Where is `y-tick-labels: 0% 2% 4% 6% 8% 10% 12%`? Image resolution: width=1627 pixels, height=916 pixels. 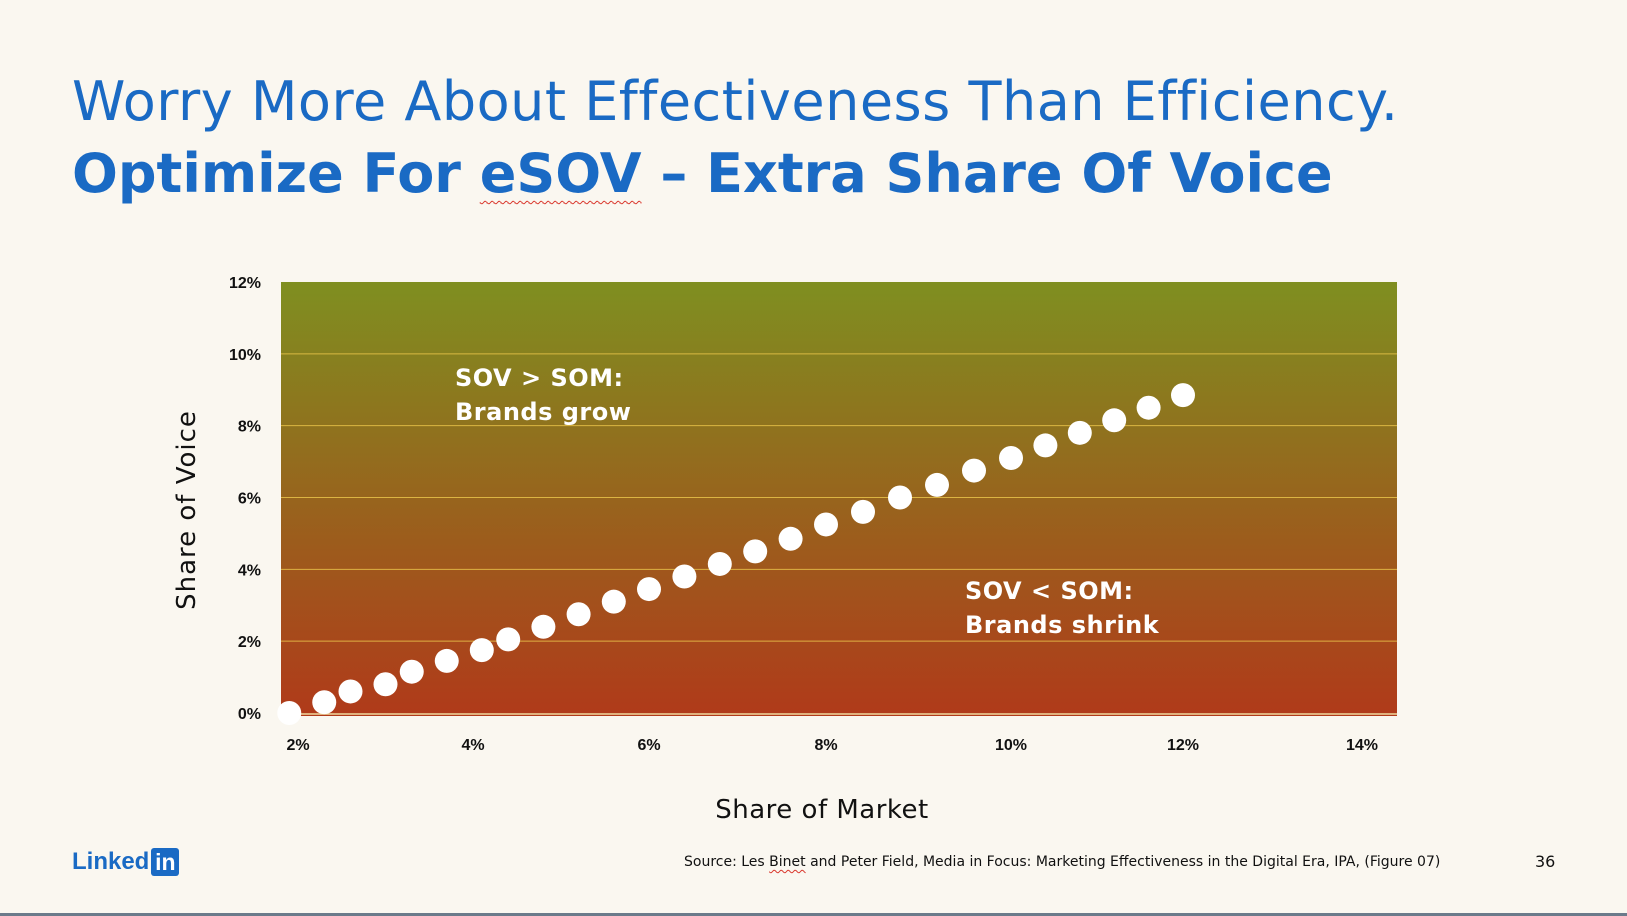 y-tick-labels: 0% 2% 4% 6% 8% 10% 12% is located at coordinates (245, 499).